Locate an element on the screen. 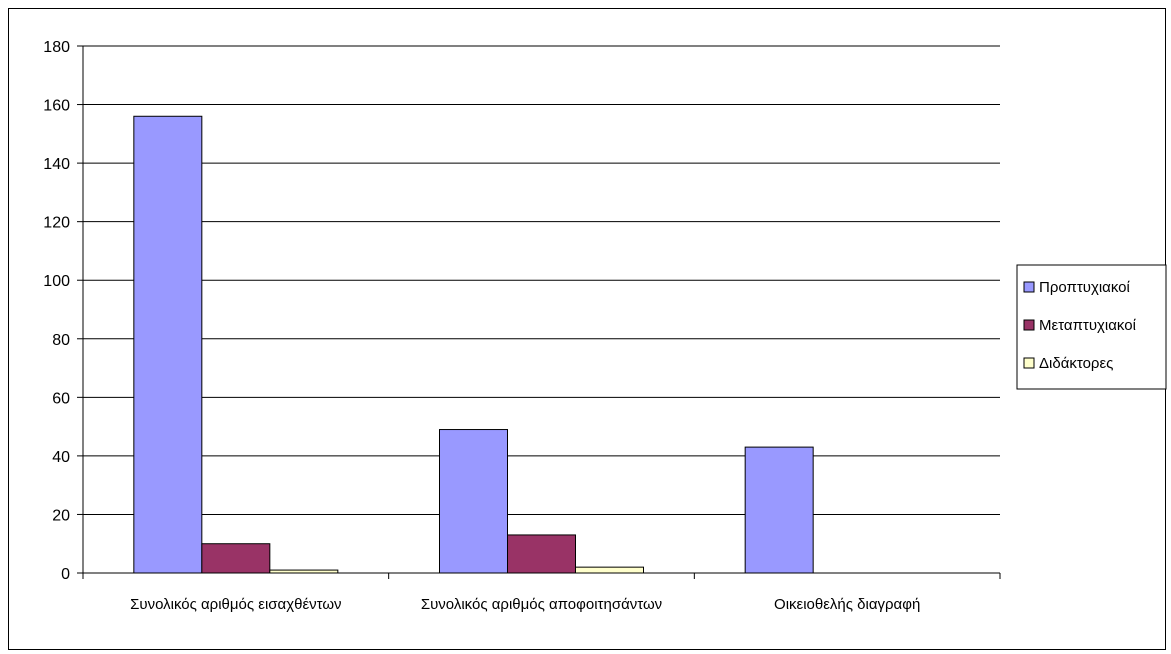 This screenshot has height=654, width=1171. x-category-label: Συνολικός αριθμός αποφοιτησάντων is located at coordinates (541, 604).